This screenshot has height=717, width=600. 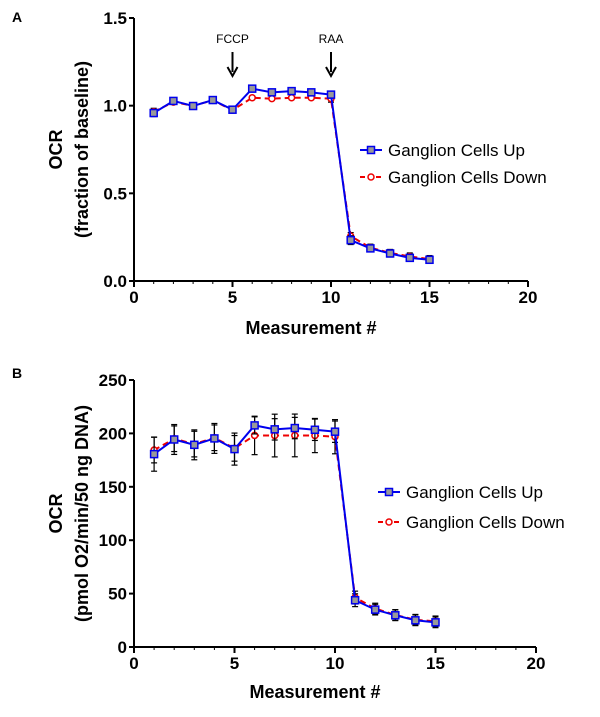 What do you see at coordinates (17, 373) in the screenshot?
I see `panel-label: B` at bounding box center [17, 373].